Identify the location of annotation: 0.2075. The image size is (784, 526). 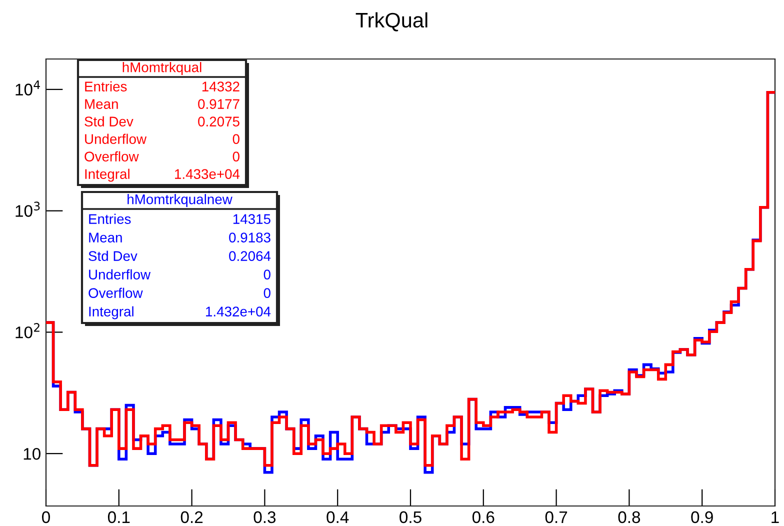
(219, 121).